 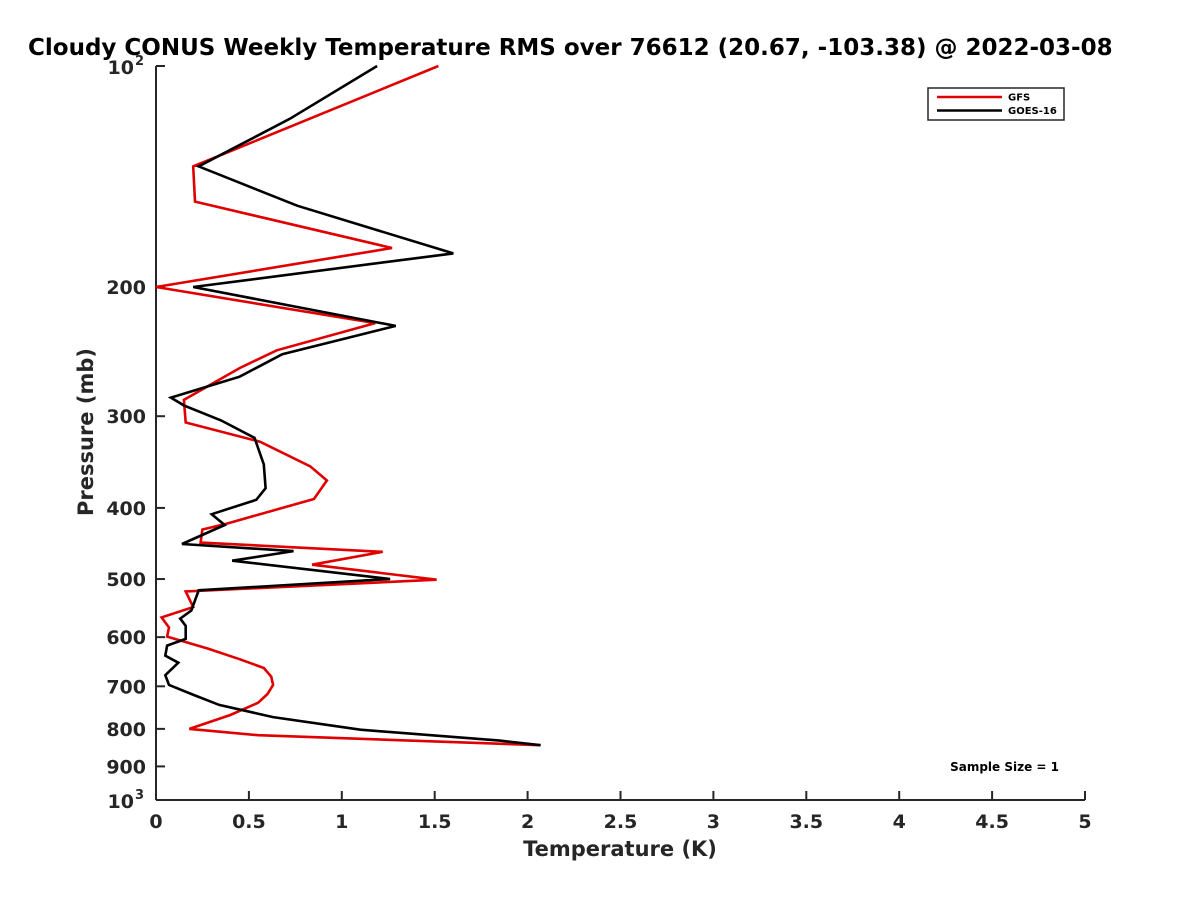 I want to click on y-tick-label: 700, so click(x=126, y=687).